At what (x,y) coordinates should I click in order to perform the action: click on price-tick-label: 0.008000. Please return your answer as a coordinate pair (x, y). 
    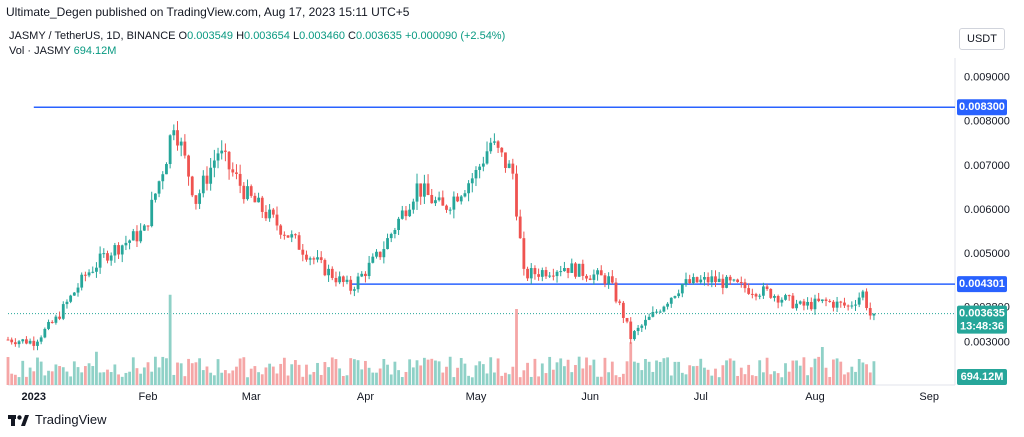
    Looking at the image, I should click on (987, 122).